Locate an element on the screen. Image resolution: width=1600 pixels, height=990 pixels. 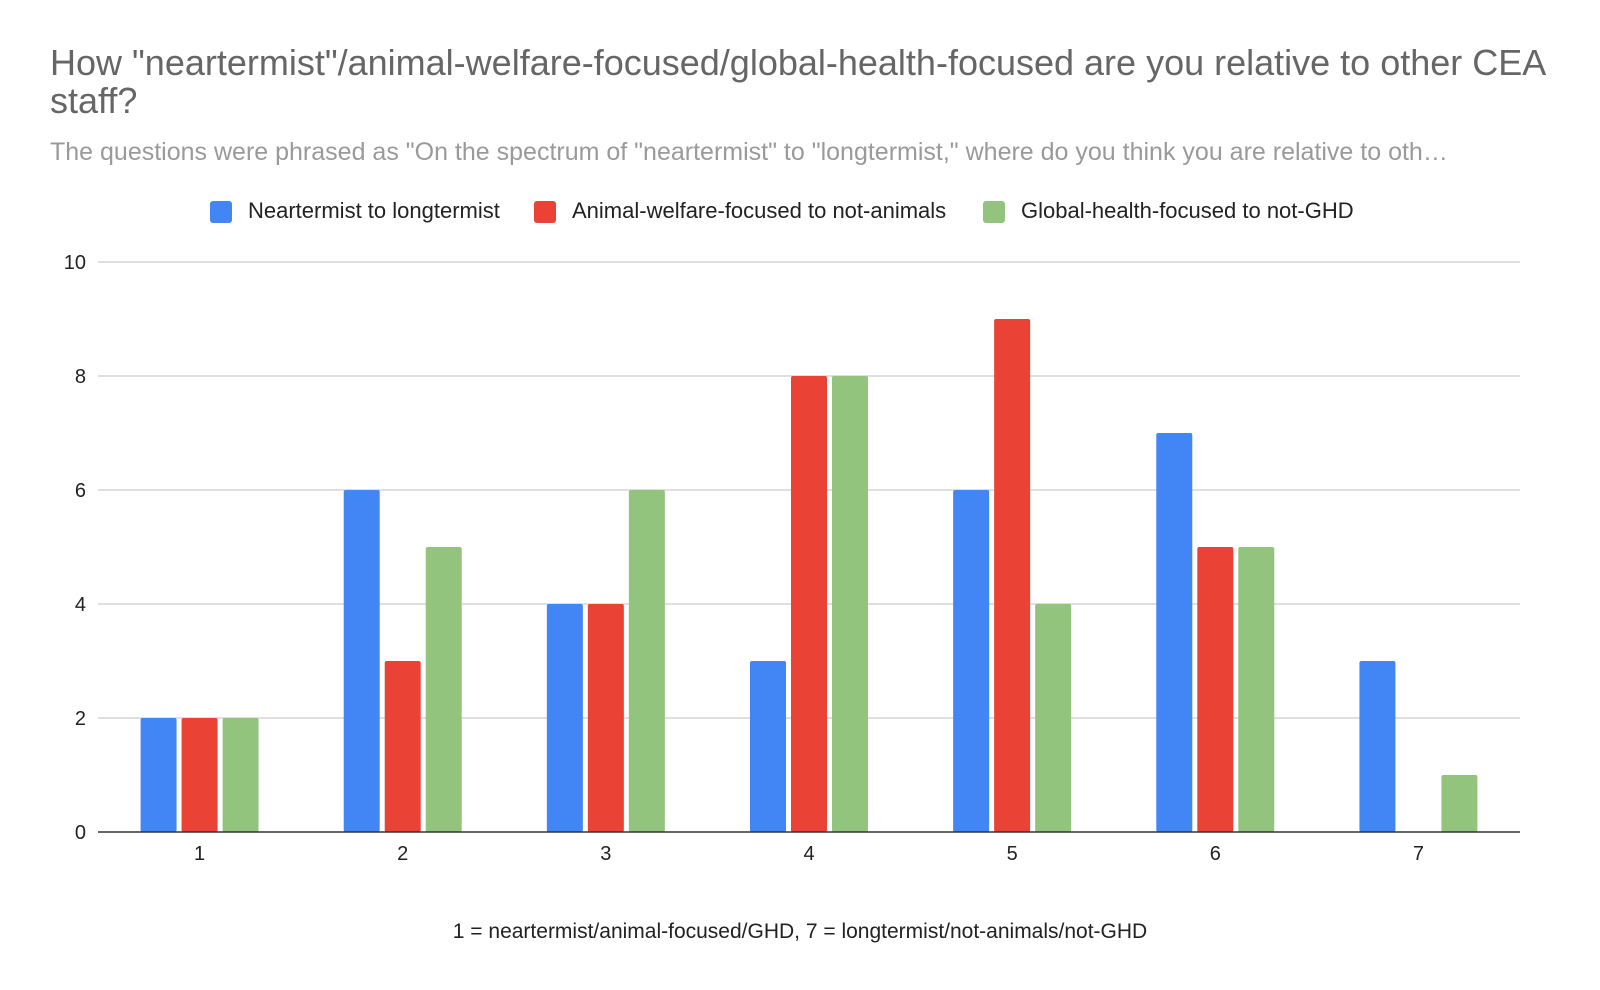
x-tick-label: 5 is located at coordinates (1012, 854).